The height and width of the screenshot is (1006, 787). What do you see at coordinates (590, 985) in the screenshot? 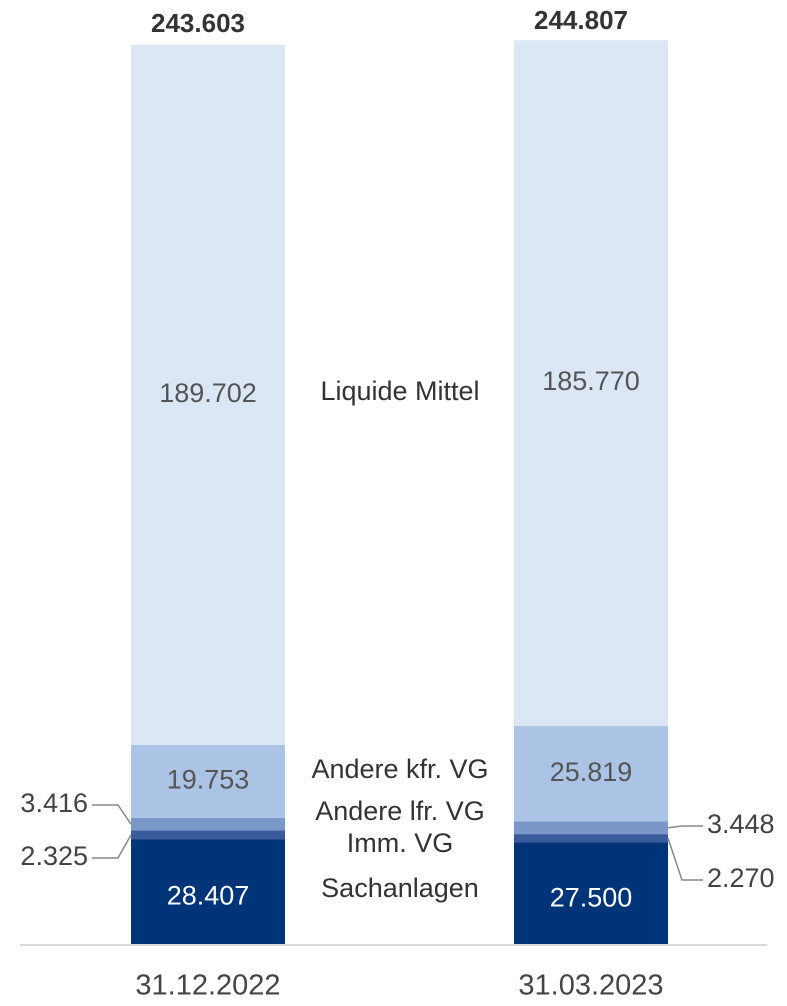
I see `x-tick-label: 31.03.2023` at bounding box center [590, 985].